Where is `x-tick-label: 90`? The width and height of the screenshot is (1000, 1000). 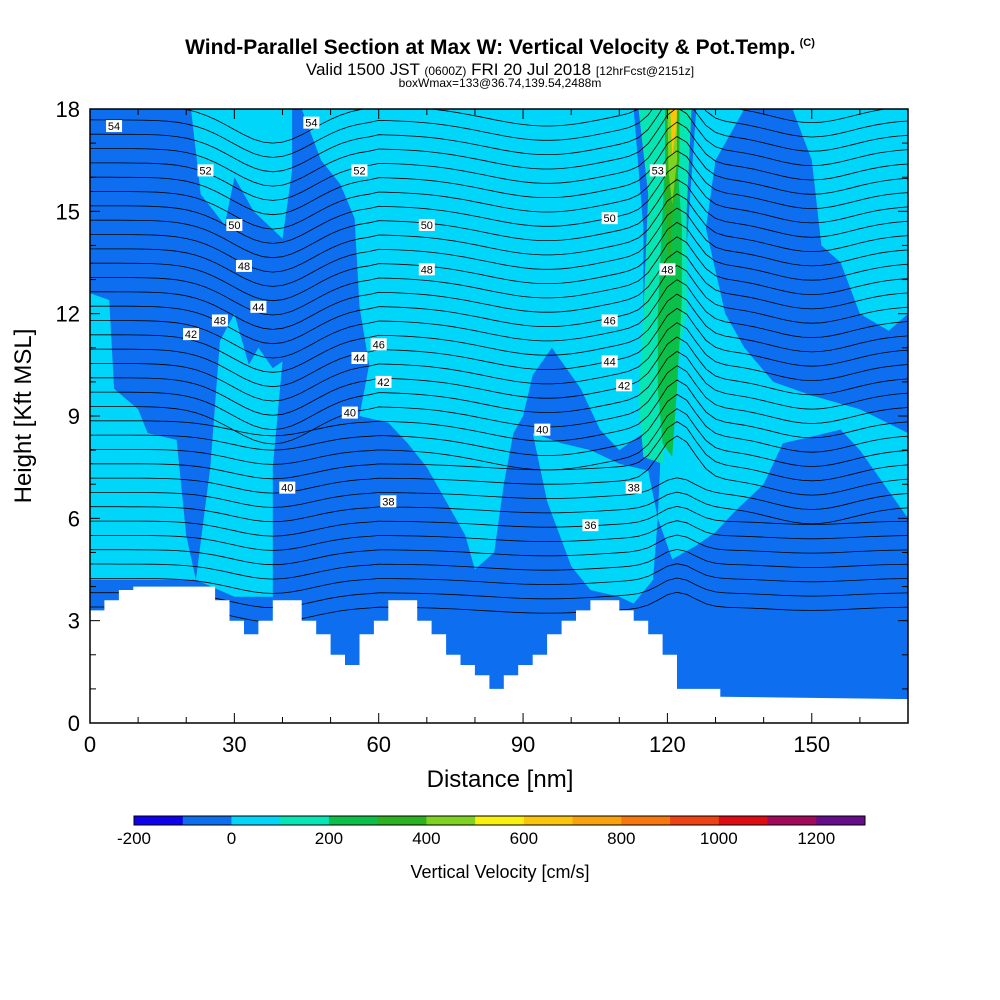
x-tick-label: 90 is located at coordinates (523, 744).